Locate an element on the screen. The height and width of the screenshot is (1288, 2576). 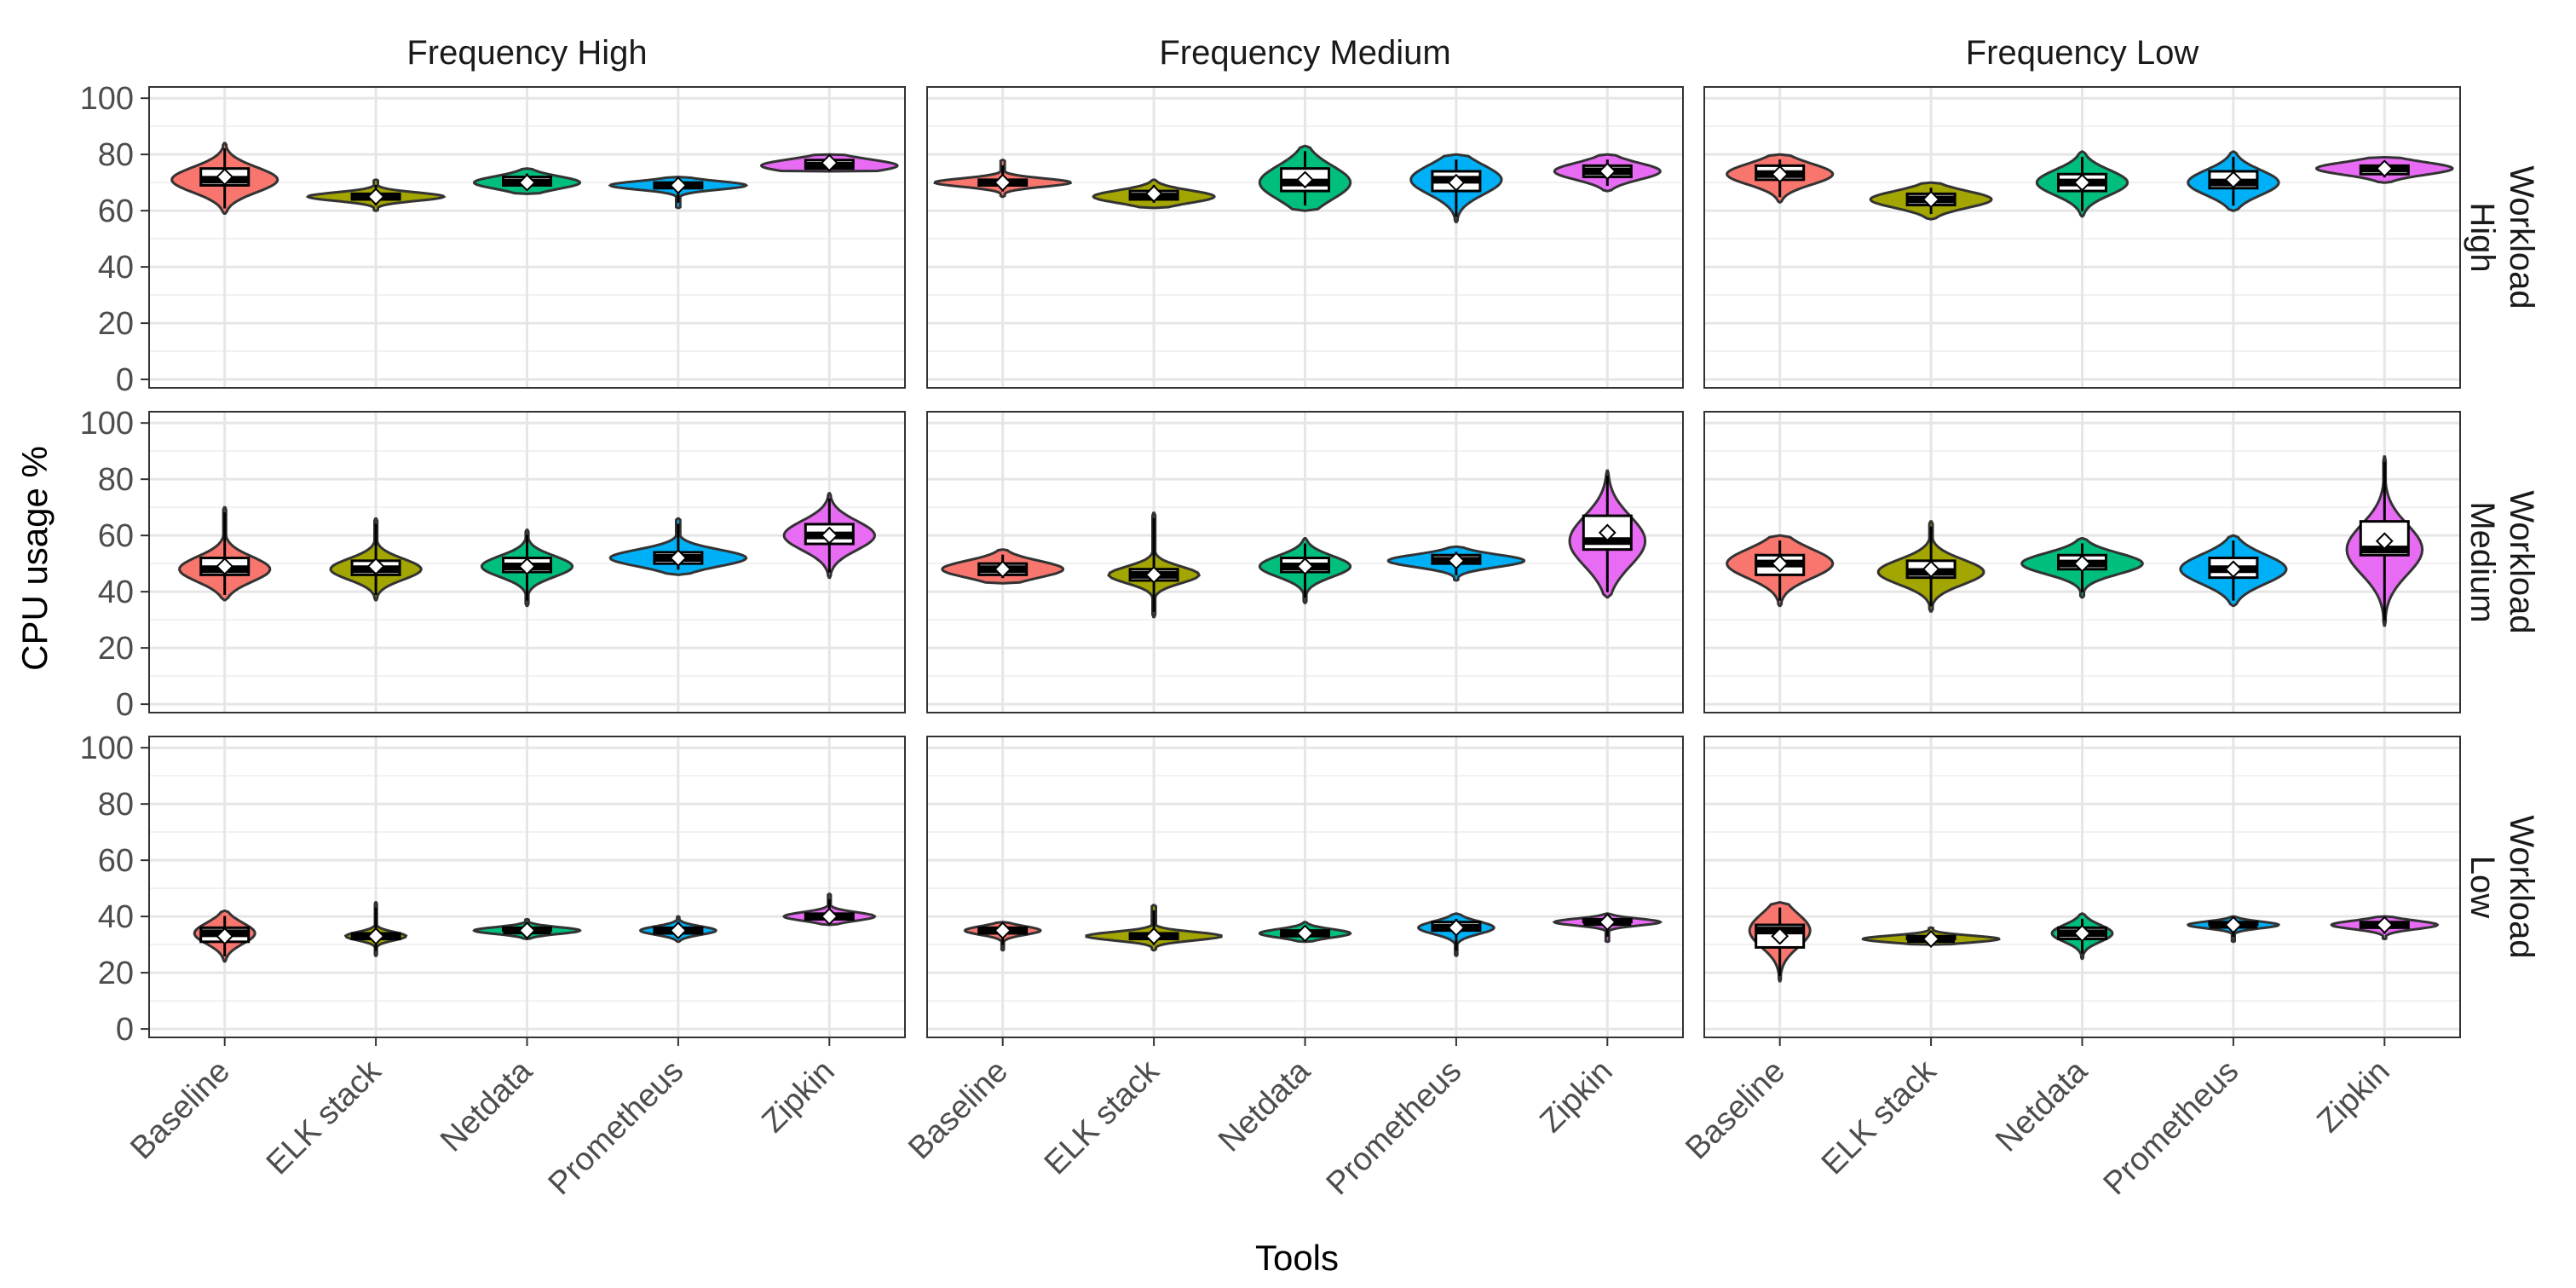
x-axis-title: Tools is located at coordinates (1297, 1258).